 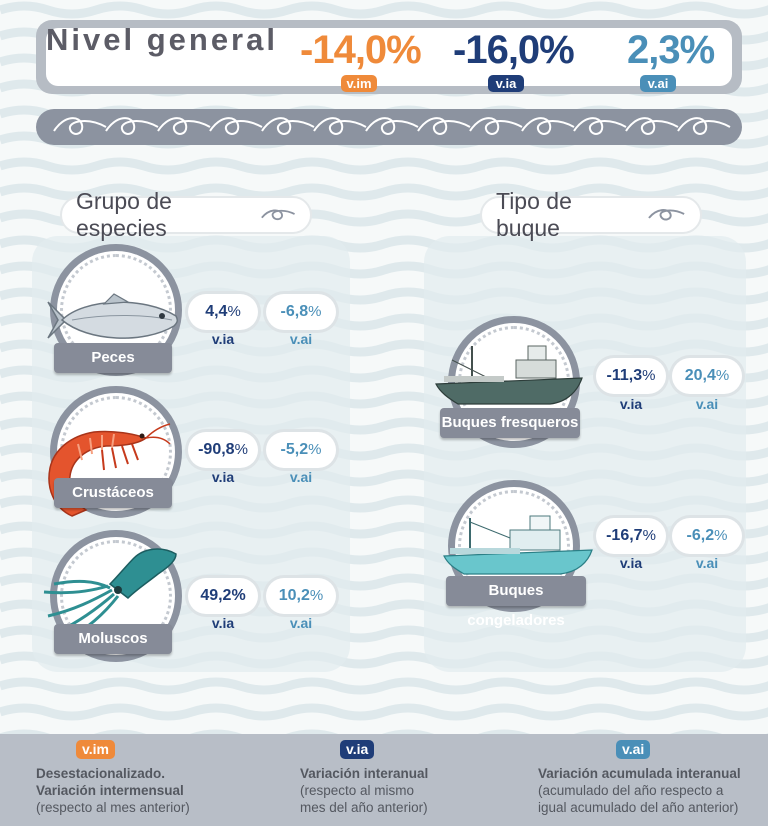 I want to click on fresqueros-ai-unit: %, so click(x=722, y=375).